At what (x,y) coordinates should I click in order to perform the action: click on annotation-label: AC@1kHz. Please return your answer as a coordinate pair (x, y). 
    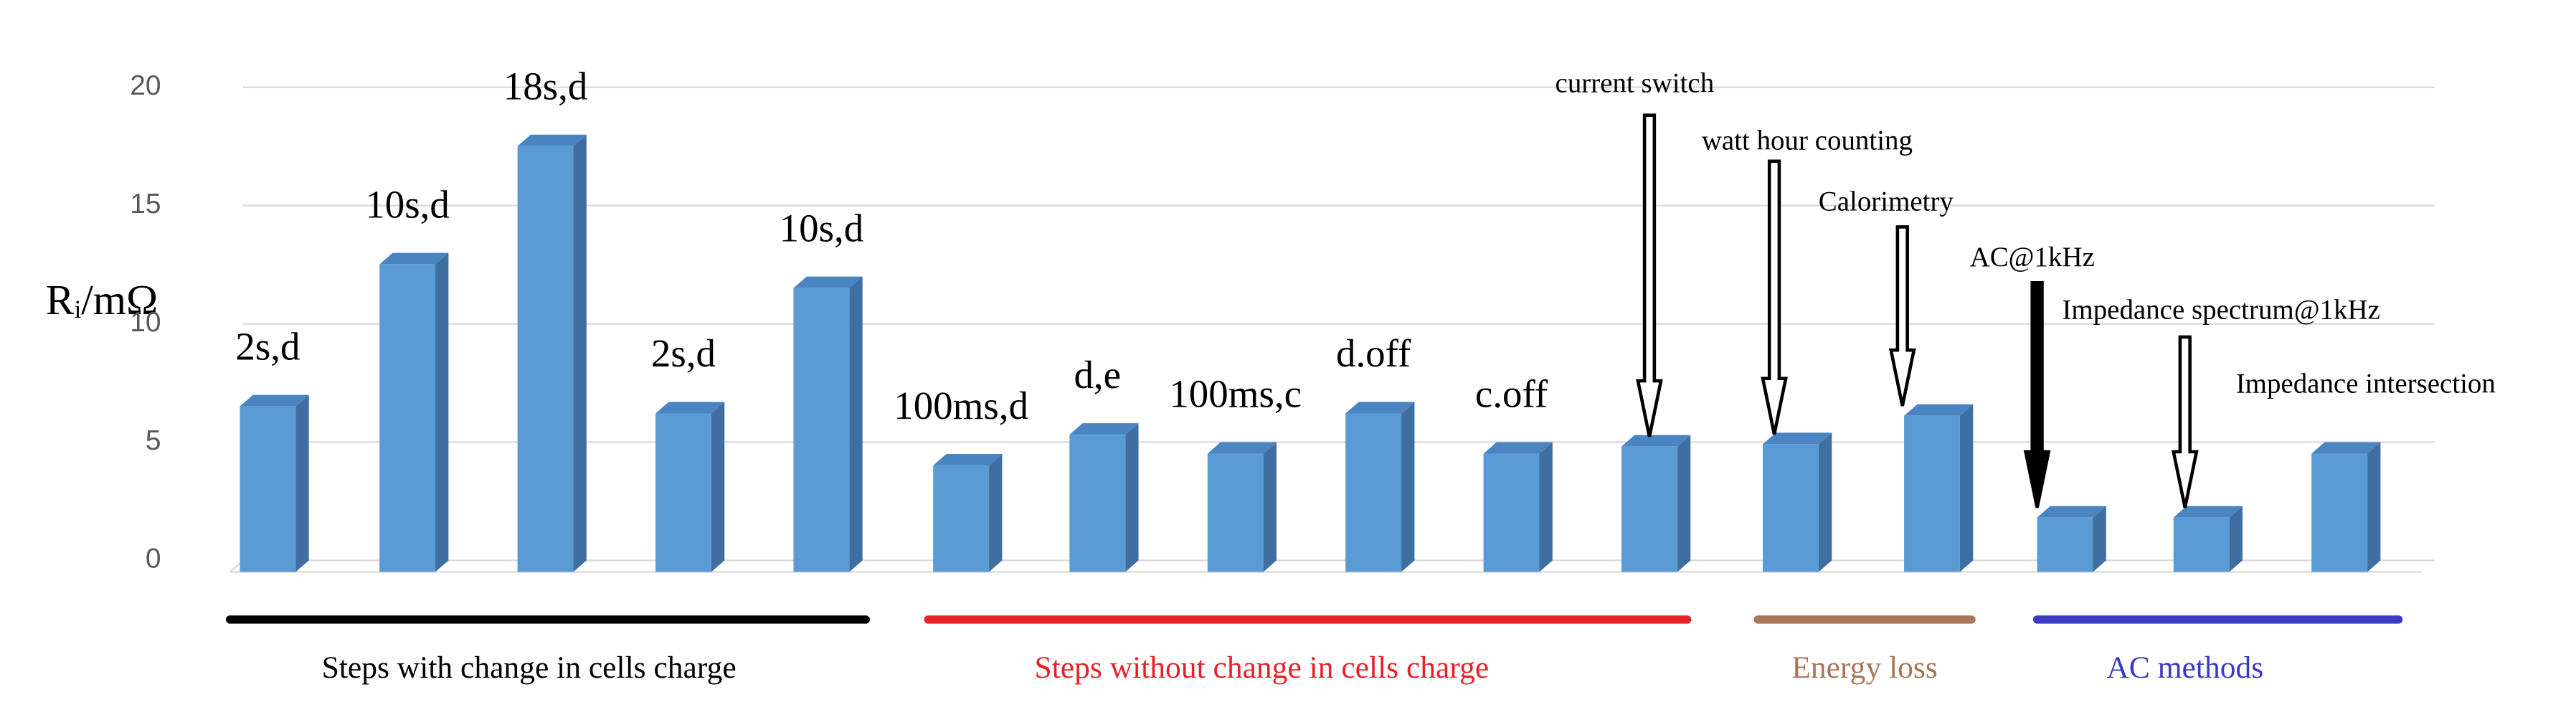
    Looking at the image, I should click on (2032, 257).